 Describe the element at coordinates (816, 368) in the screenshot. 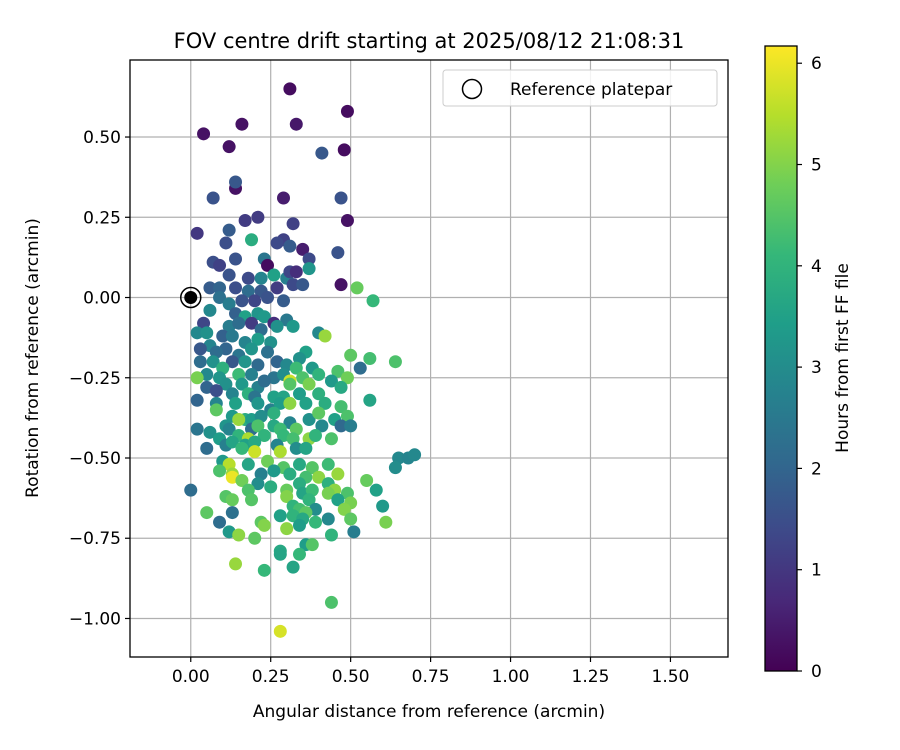

I see `colorbar-tick-label: 3` at that location.